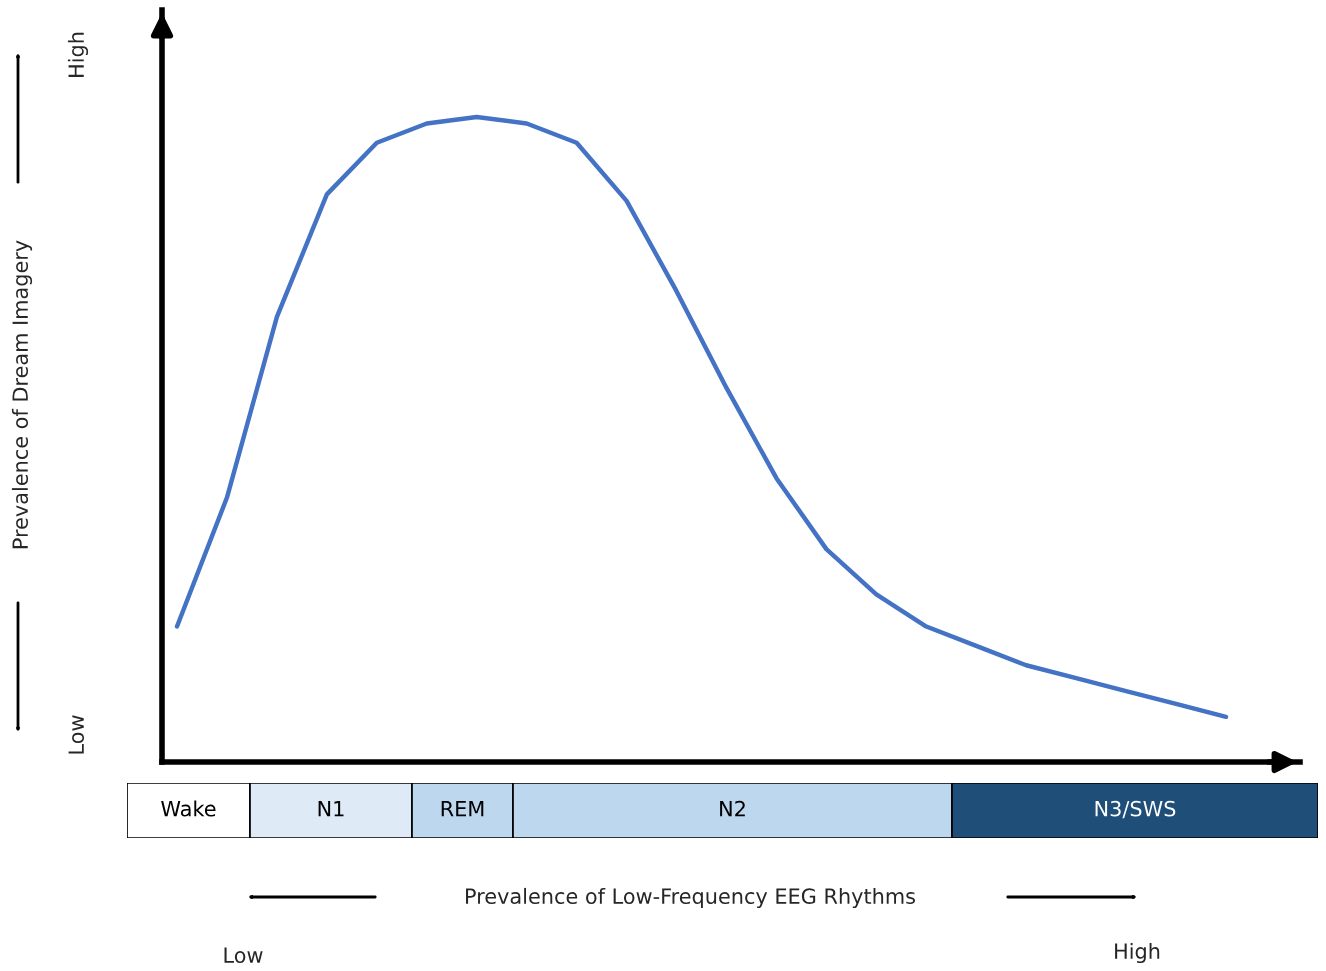 The width and height of the screenshot is (1326, 971). Describe the element at coordinates (188, 808) in the screenshot. I see `text: Wake` at that location.